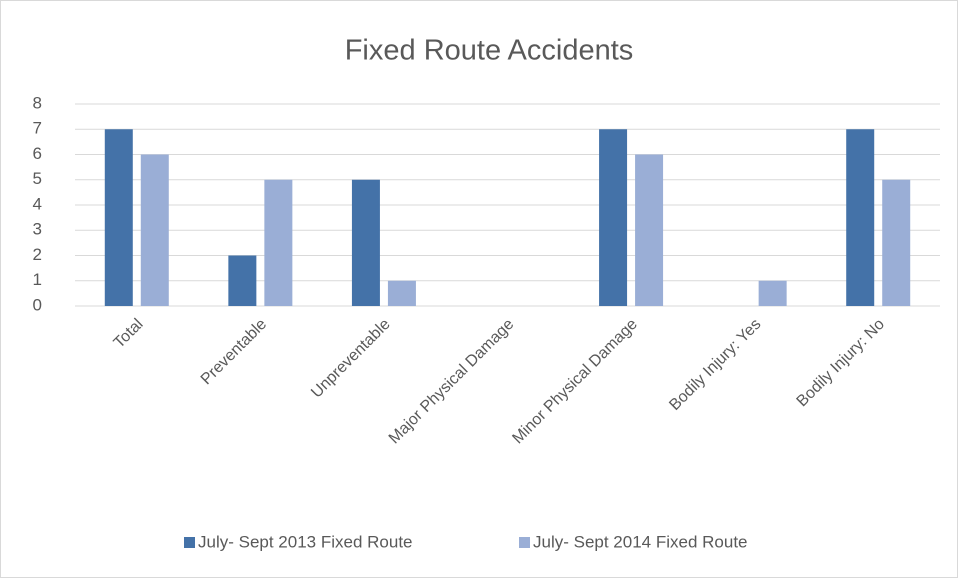 The height and width of the screenshot is (579, 959). I want to click on y-tick-label: 0, so click(37, 304).